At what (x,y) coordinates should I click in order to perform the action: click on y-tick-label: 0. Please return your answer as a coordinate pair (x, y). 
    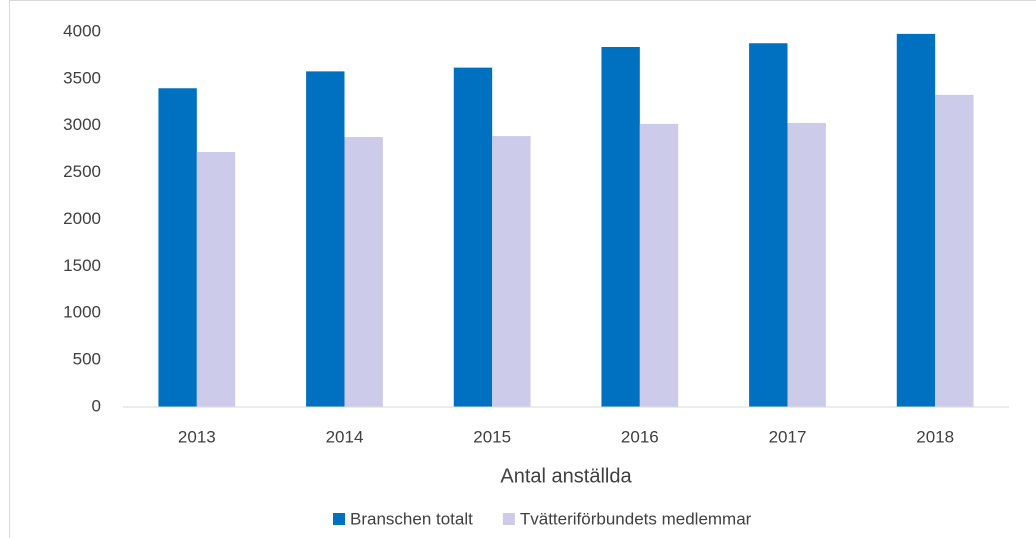
    Looking at the image, I should click on (96, 405).